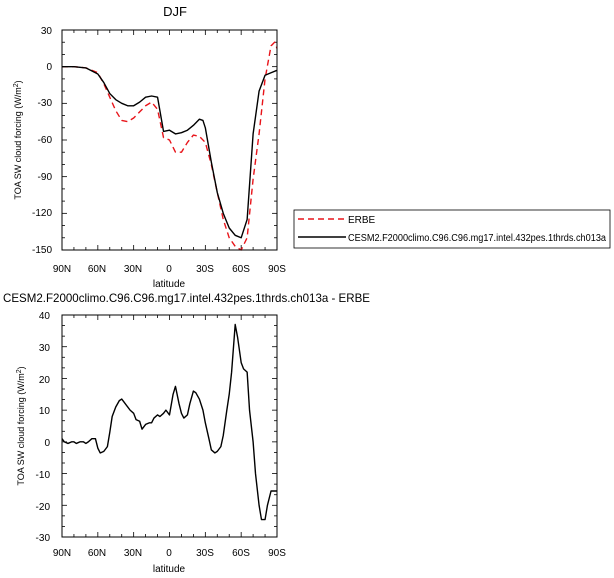 The height and width of the screenshot is (578, 614). I want to click on panel1-series, so click(170, 146).